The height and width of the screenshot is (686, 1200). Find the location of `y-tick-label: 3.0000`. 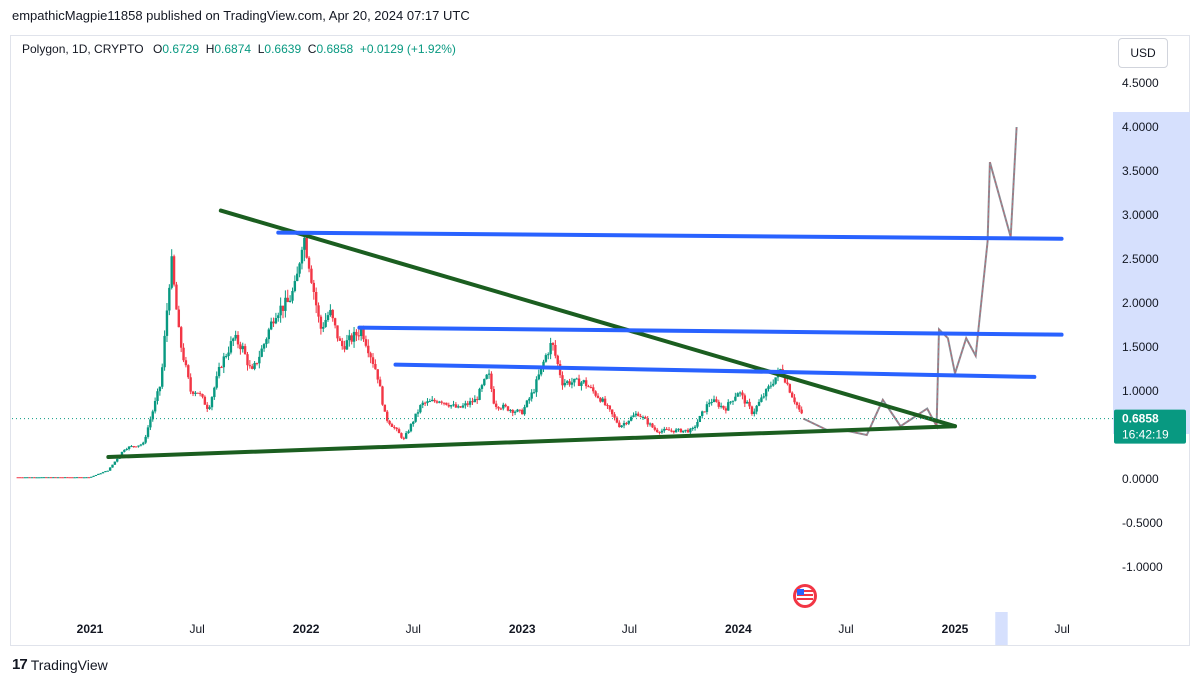

y-tick-label: 3.0000 is located at coordinates (1140, 215).